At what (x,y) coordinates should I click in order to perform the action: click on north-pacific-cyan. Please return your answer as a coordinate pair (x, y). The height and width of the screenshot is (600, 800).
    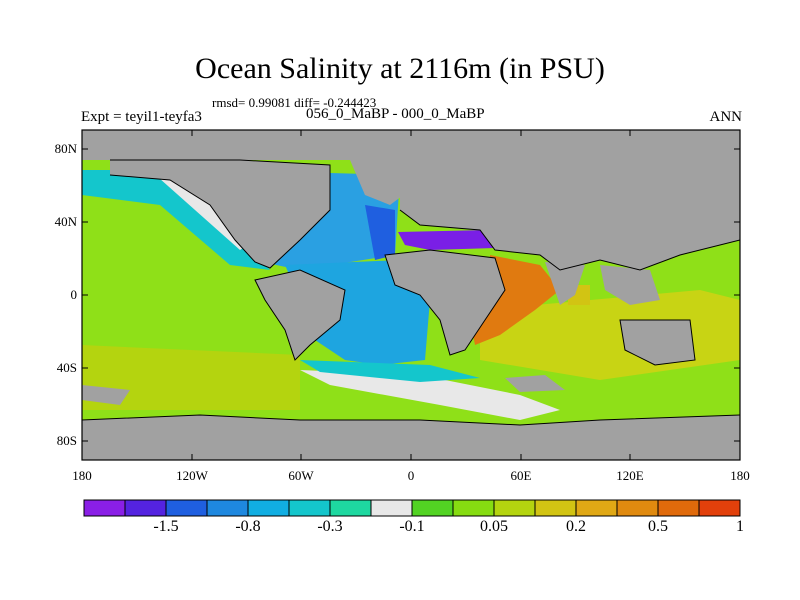
    Looking at the image, I should click on (176, 220).